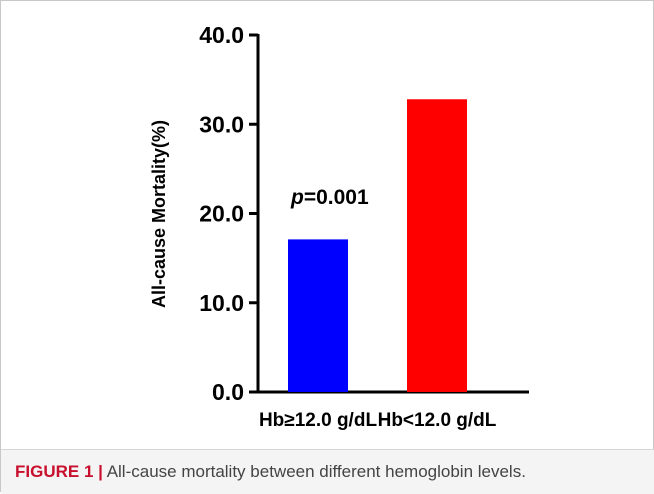 This screenshot has width=654, height=494. I want to click on y-tick-label: 30.0, so click(221, 124).